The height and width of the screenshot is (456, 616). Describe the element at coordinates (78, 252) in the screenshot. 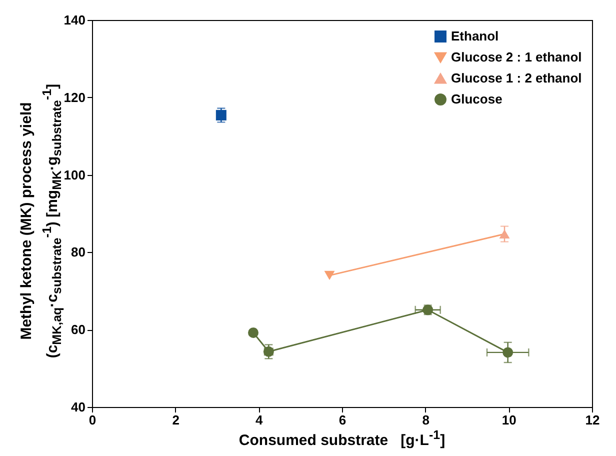

I see `y-tick-label: 80` at that location.